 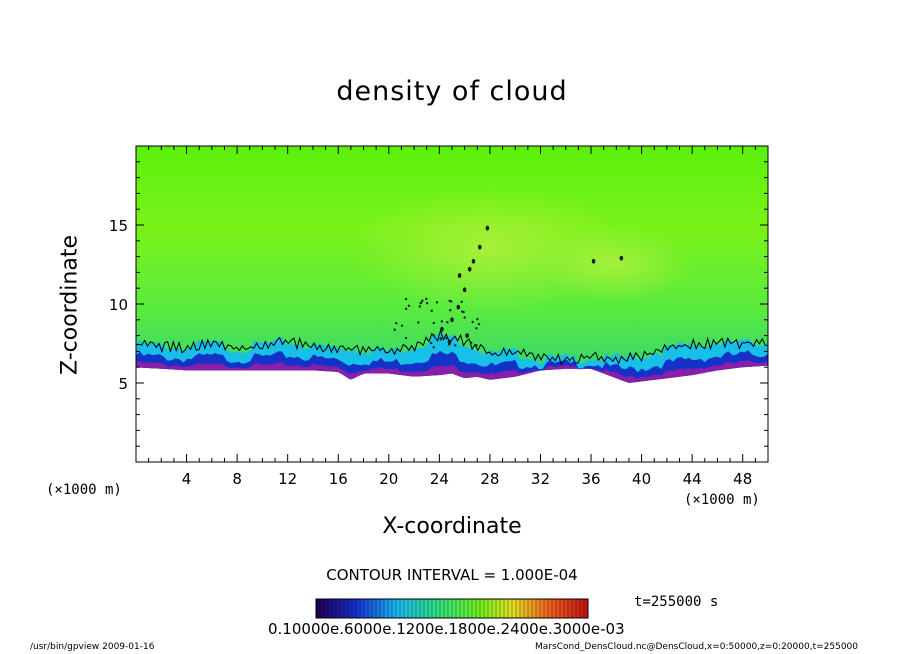 What do you see at coordinates (540, 479) in the screenshot?
I see `x-tick-label: 32` at bounding box center [540, 479].